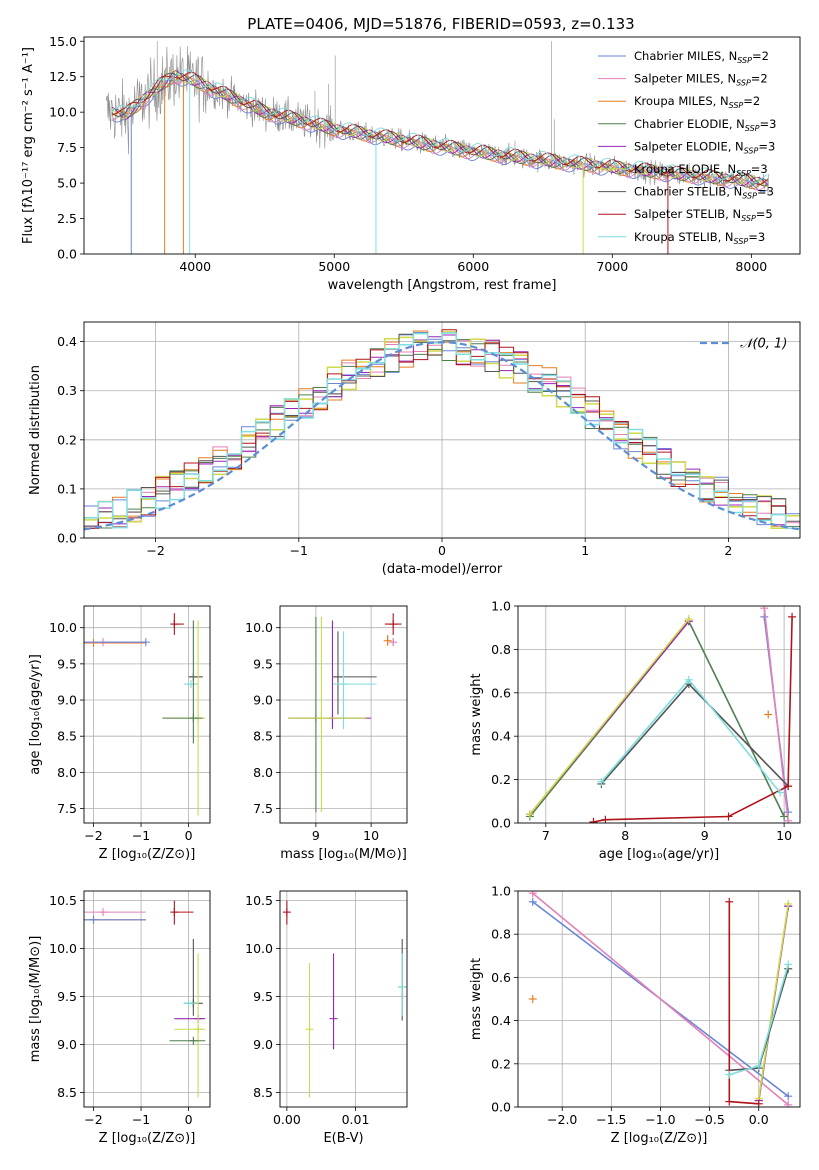 The height and width of the screenshot is (1170, 819). I want to click on legend-label: Kroupa MILES, NSSP=2, so click(697, 102).